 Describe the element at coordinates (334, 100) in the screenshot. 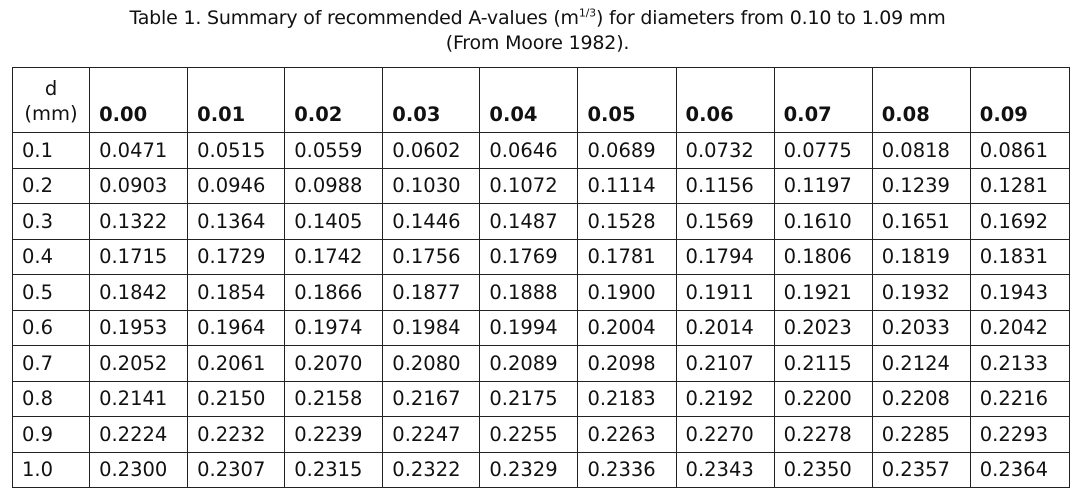

I see `column-header: 0.02` at that location.